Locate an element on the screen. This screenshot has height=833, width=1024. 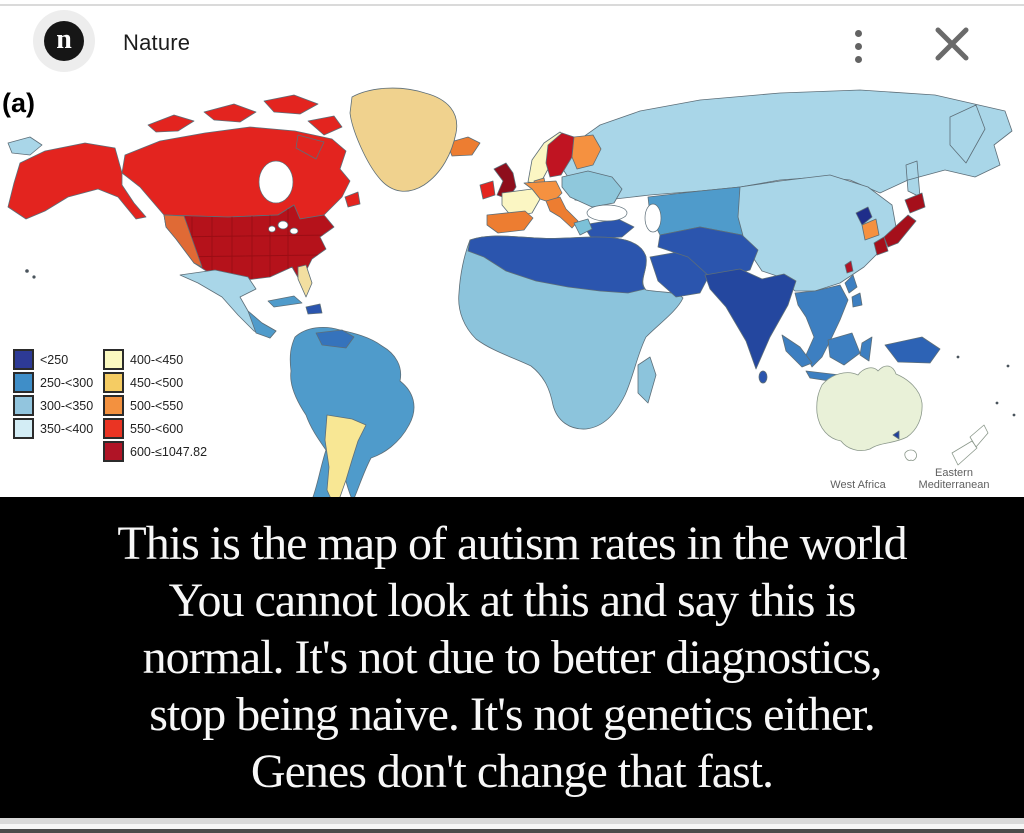
legend-label: 600-≤1047.82 is located at coordinates (169, 451).